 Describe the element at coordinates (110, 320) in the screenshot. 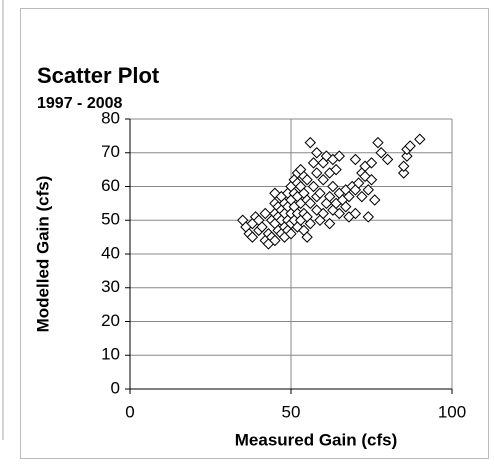

I see `y-tick-label: 20` at that location.